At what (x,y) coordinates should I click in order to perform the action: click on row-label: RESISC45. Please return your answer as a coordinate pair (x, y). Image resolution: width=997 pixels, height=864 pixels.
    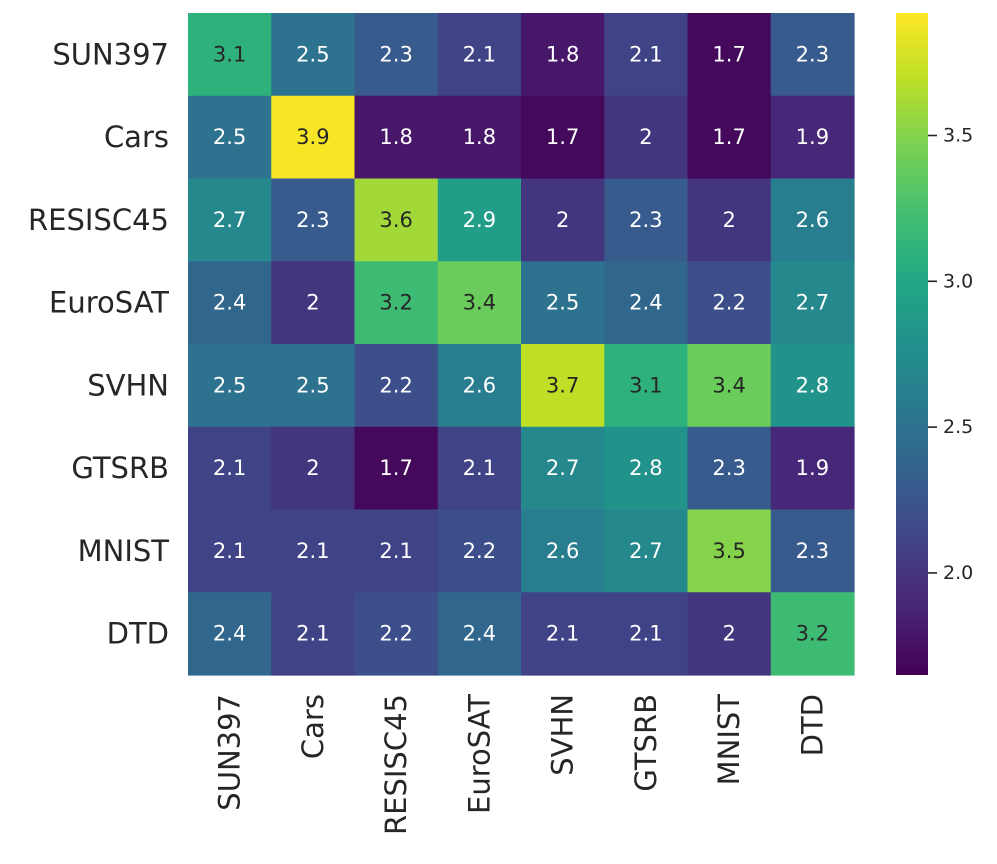
    Looking at the image, I should click on (98, 220).